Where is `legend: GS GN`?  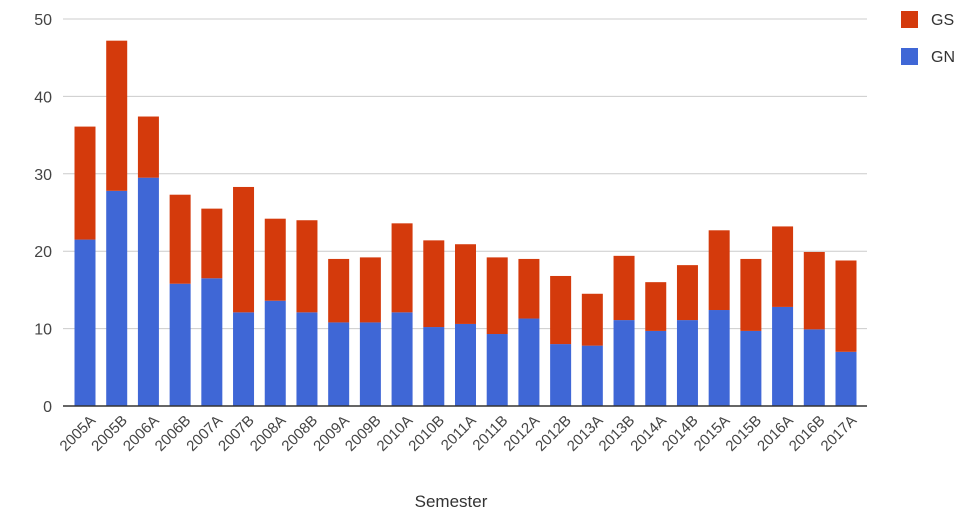 legend: GS GN is located at coordinates (928, 38).